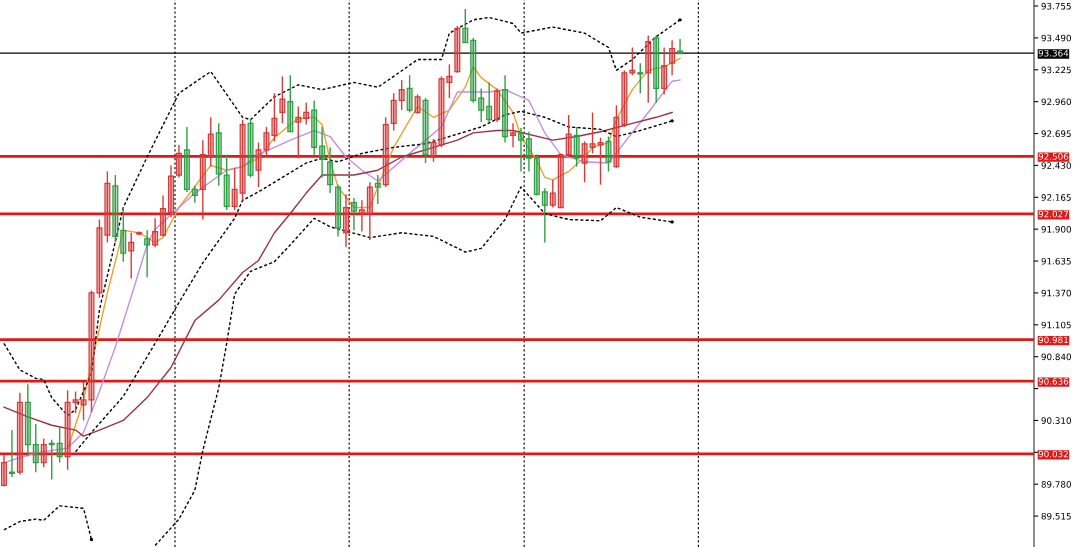 The height and width of the screenshot is (547, 1080). I want to click on y-tick-label: 91.370, so click(1056, 293).